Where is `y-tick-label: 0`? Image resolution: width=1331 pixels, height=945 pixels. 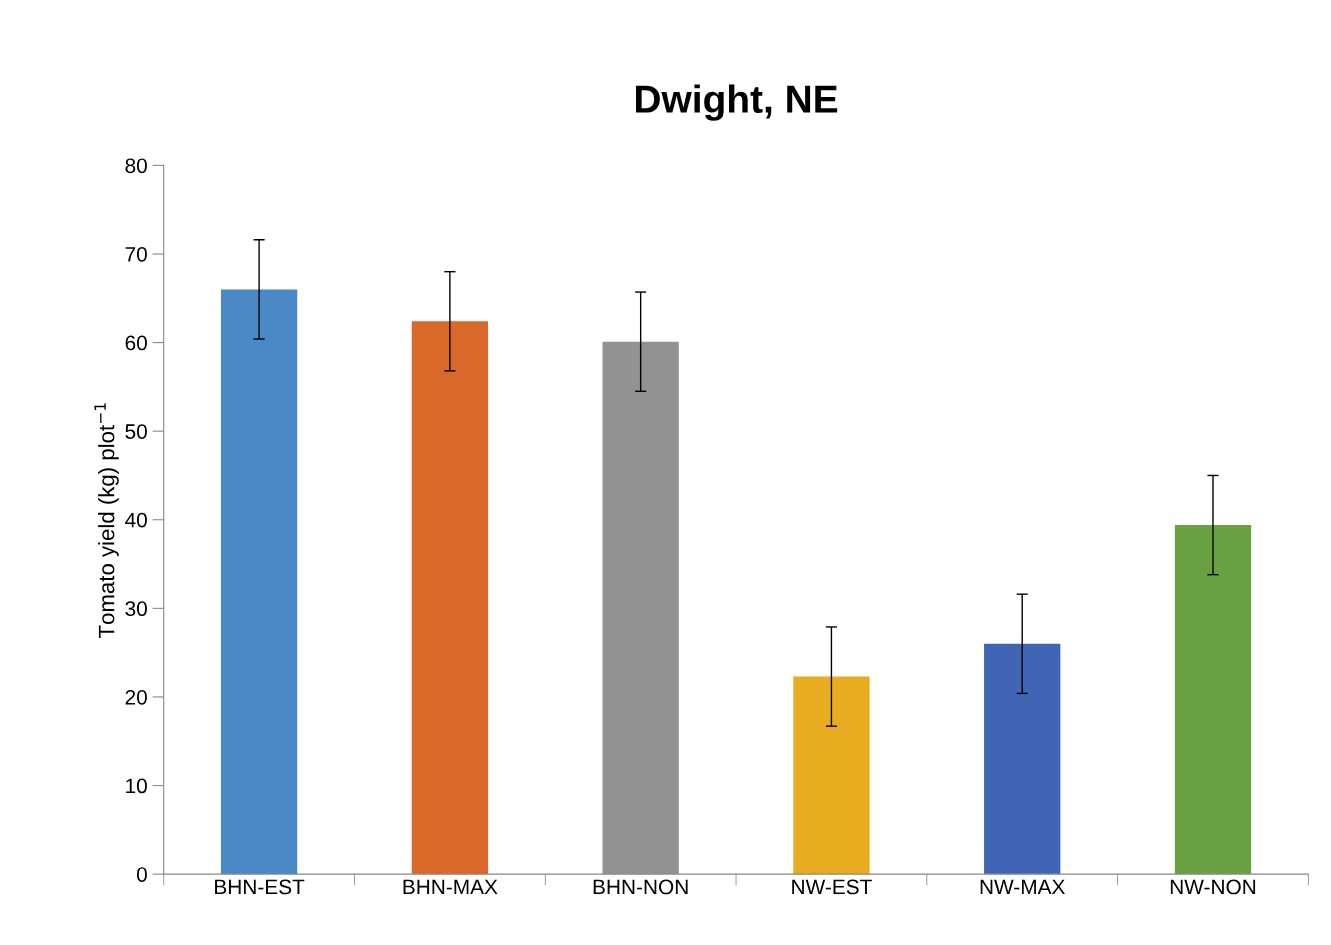 y-tick-label: 0 is located at coordinates (141, 874).